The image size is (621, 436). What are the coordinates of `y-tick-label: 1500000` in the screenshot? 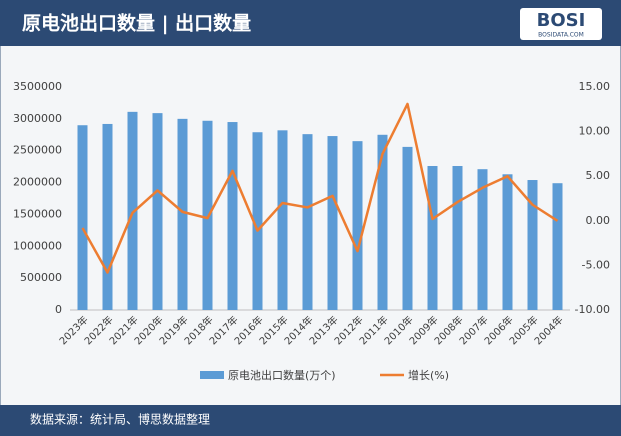 It's located at (37, 213).